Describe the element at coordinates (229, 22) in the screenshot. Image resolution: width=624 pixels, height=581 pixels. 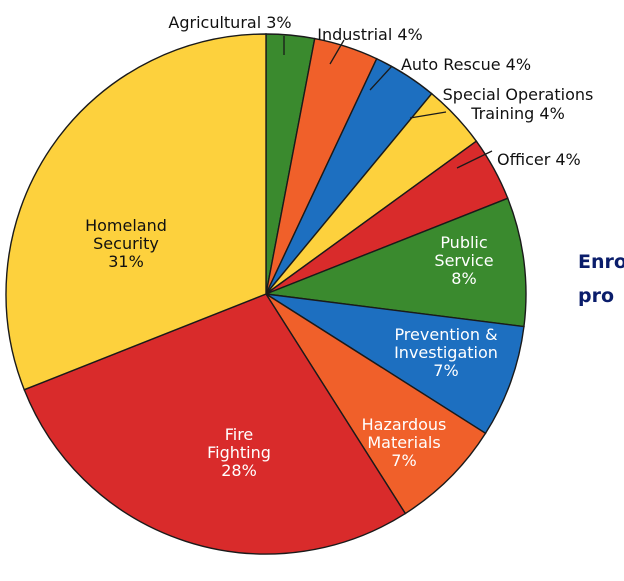
I see `slice-label-0: Agricultural 3%` at that location.